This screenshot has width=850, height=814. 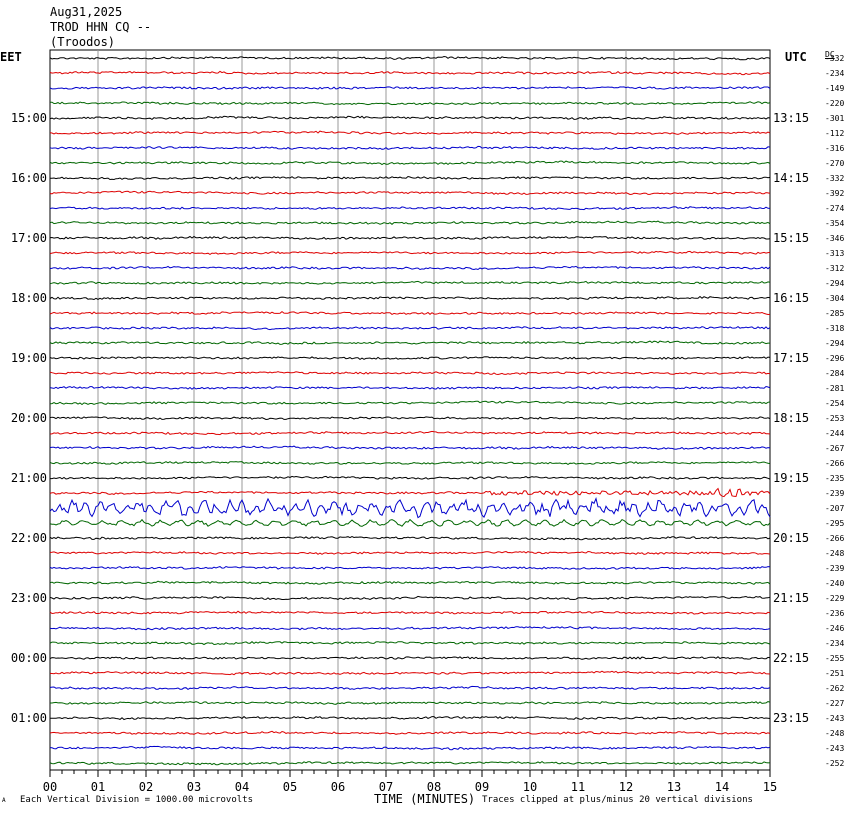 What do you see at coordinates (834, 118) in the screenshot?
I see `dc-offset-label: -301` at bounding box center [834, 118].